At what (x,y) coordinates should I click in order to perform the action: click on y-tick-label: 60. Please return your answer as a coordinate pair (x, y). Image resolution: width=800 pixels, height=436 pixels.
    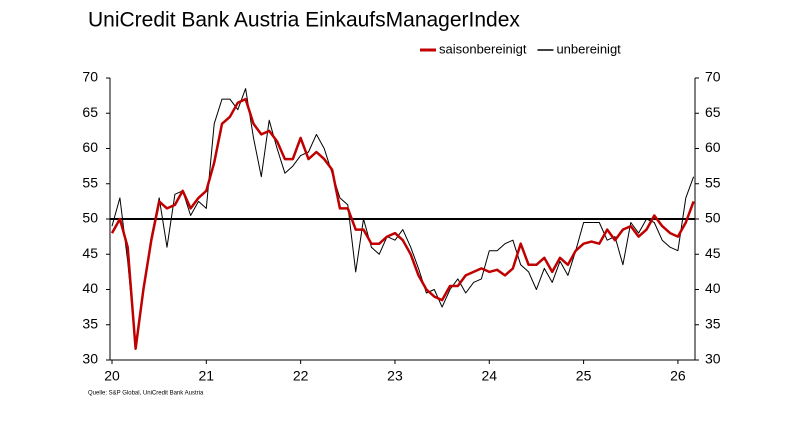
    Looking at the image, I should click on (90, 147).